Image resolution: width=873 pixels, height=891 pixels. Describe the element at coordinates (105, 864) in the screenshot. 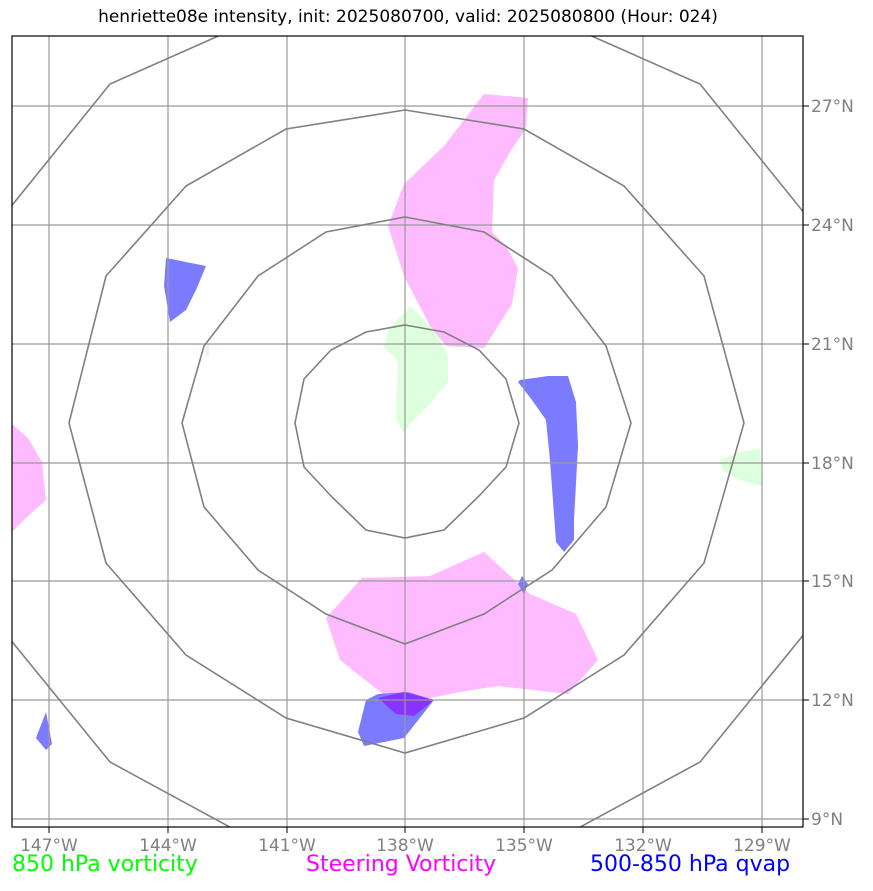

I see `legend-850-vorticity: 850 hPa vorticity` at that location.